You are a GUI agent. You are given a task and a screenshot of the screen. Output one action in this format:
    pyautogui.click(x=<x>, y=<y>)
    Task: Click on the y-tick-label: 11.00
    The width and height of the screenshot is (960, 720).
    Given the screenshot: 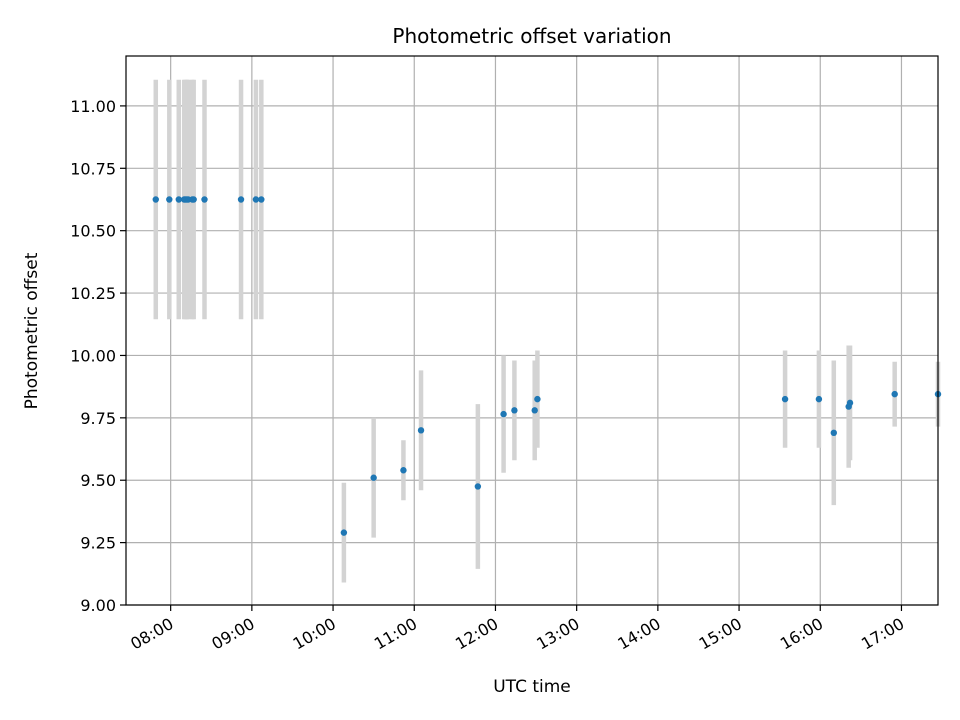 What is the action you would take?
    pyautogui.click(x=93, y=106)
    